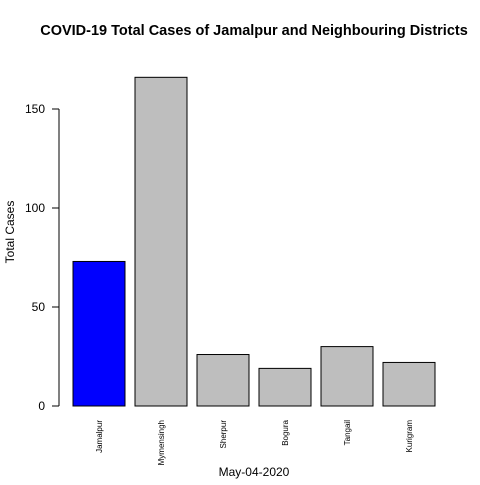 The height and width of the screenshot is (485, 480). Describe the element at coordinates (99, 436) in the screenshot. I see `x-tick-label: Jamalpur` at that location.